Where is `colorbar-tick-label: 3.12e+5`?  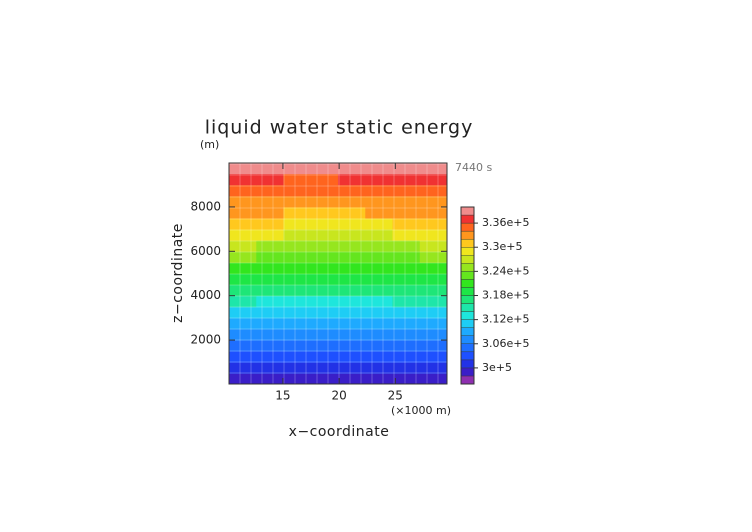
colorbar-tick-label: 3.12e+5 is located at coordinates (505, 319).